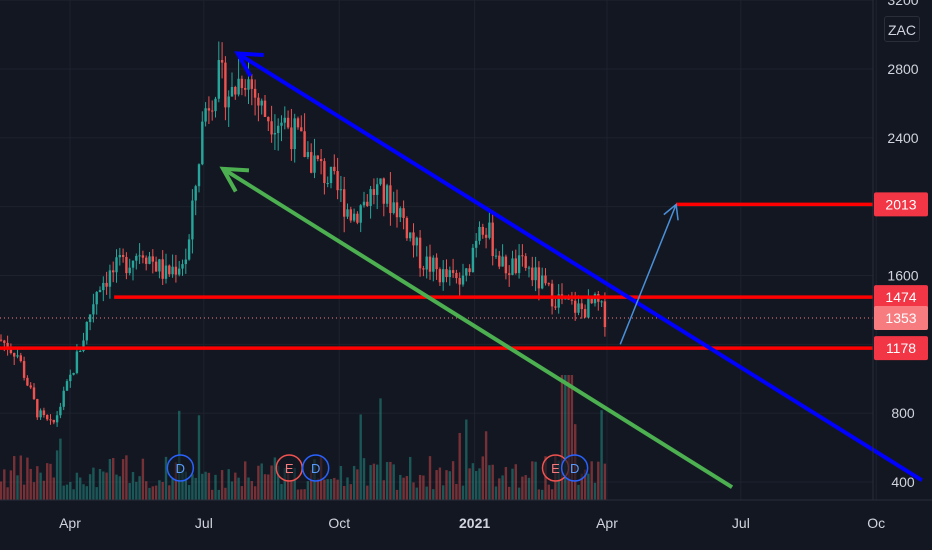 The width and height of the screenshot is (932, 550). Describe the element at coordinates (902, 29) in the screenshot. I see `symbol-label: ZAC` at that location.